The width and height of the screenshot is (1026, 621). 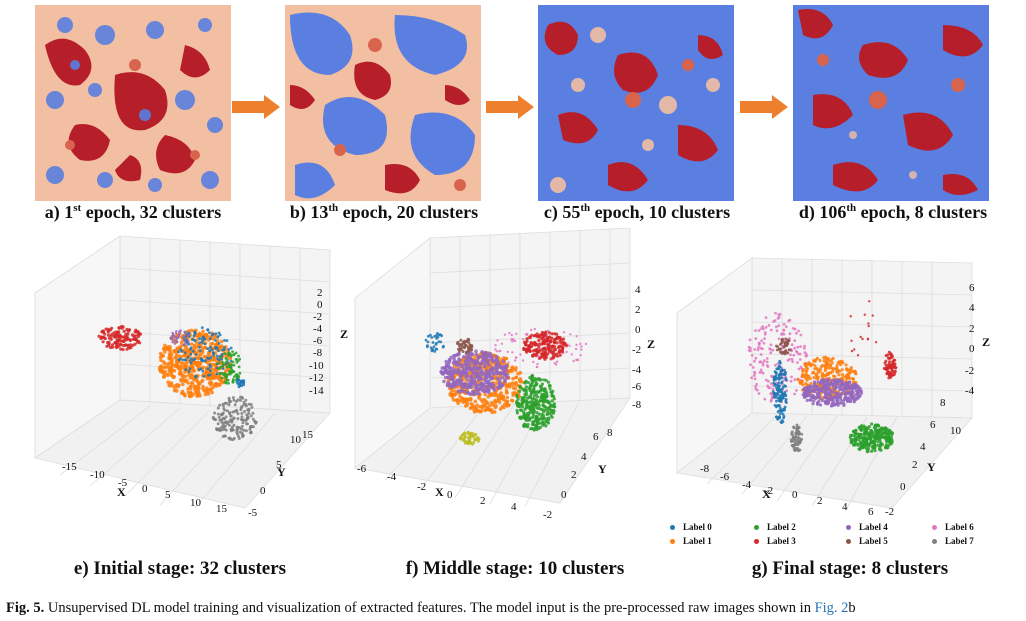 I want to click on axes-box, so click(x=492, y=367).